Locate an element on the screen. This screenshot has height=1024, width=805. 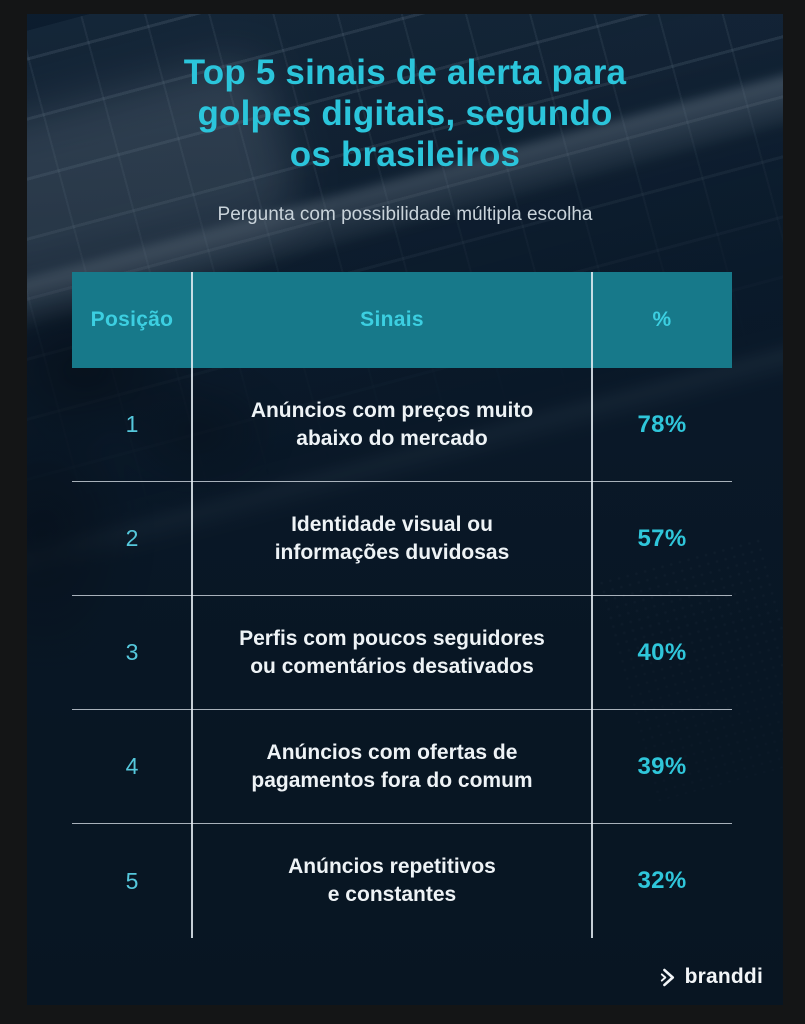
percent-value: 40% is located at coordinates (662, 652).